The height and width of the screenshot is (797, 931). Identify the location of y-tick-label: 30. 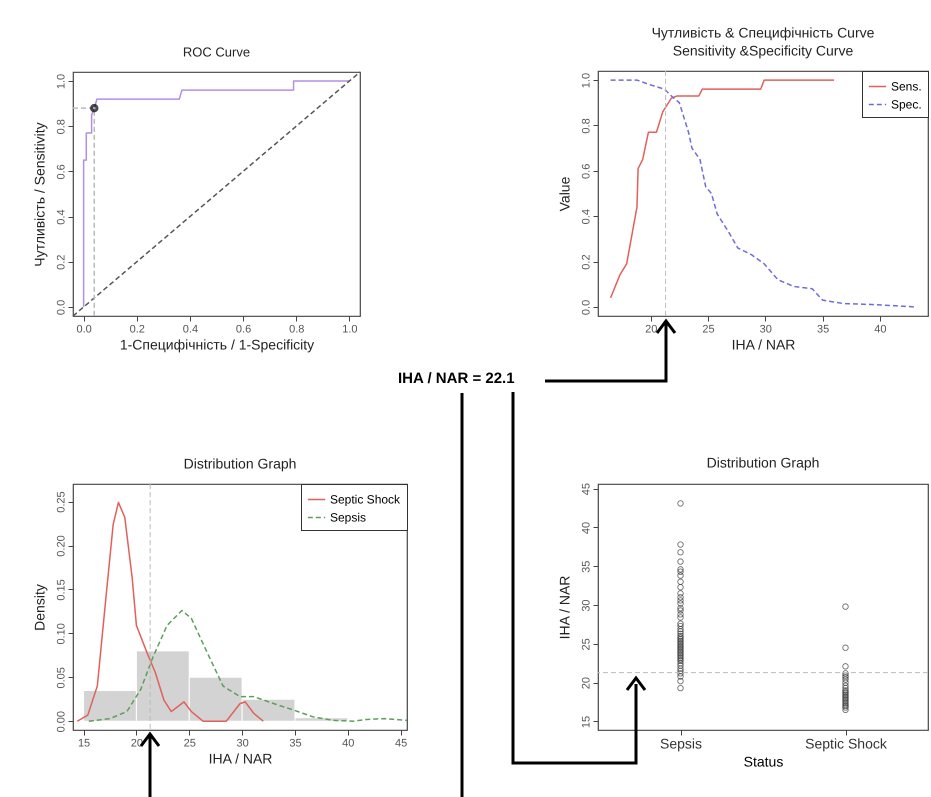
(586, 605).